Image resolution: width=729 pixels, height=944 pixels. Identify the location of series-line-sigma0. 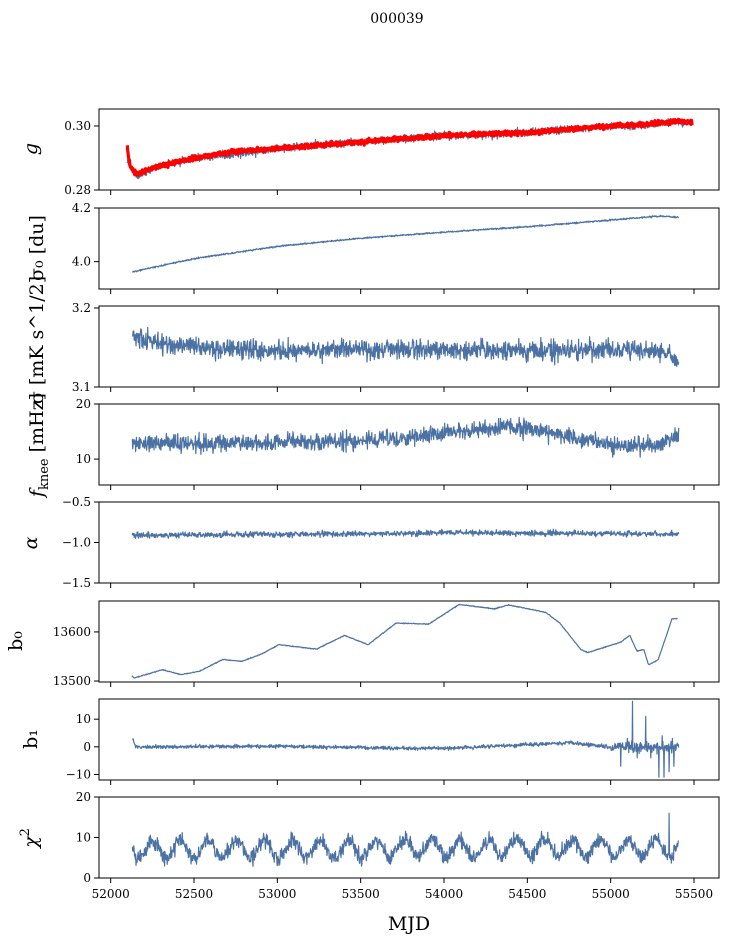
(405, 243).